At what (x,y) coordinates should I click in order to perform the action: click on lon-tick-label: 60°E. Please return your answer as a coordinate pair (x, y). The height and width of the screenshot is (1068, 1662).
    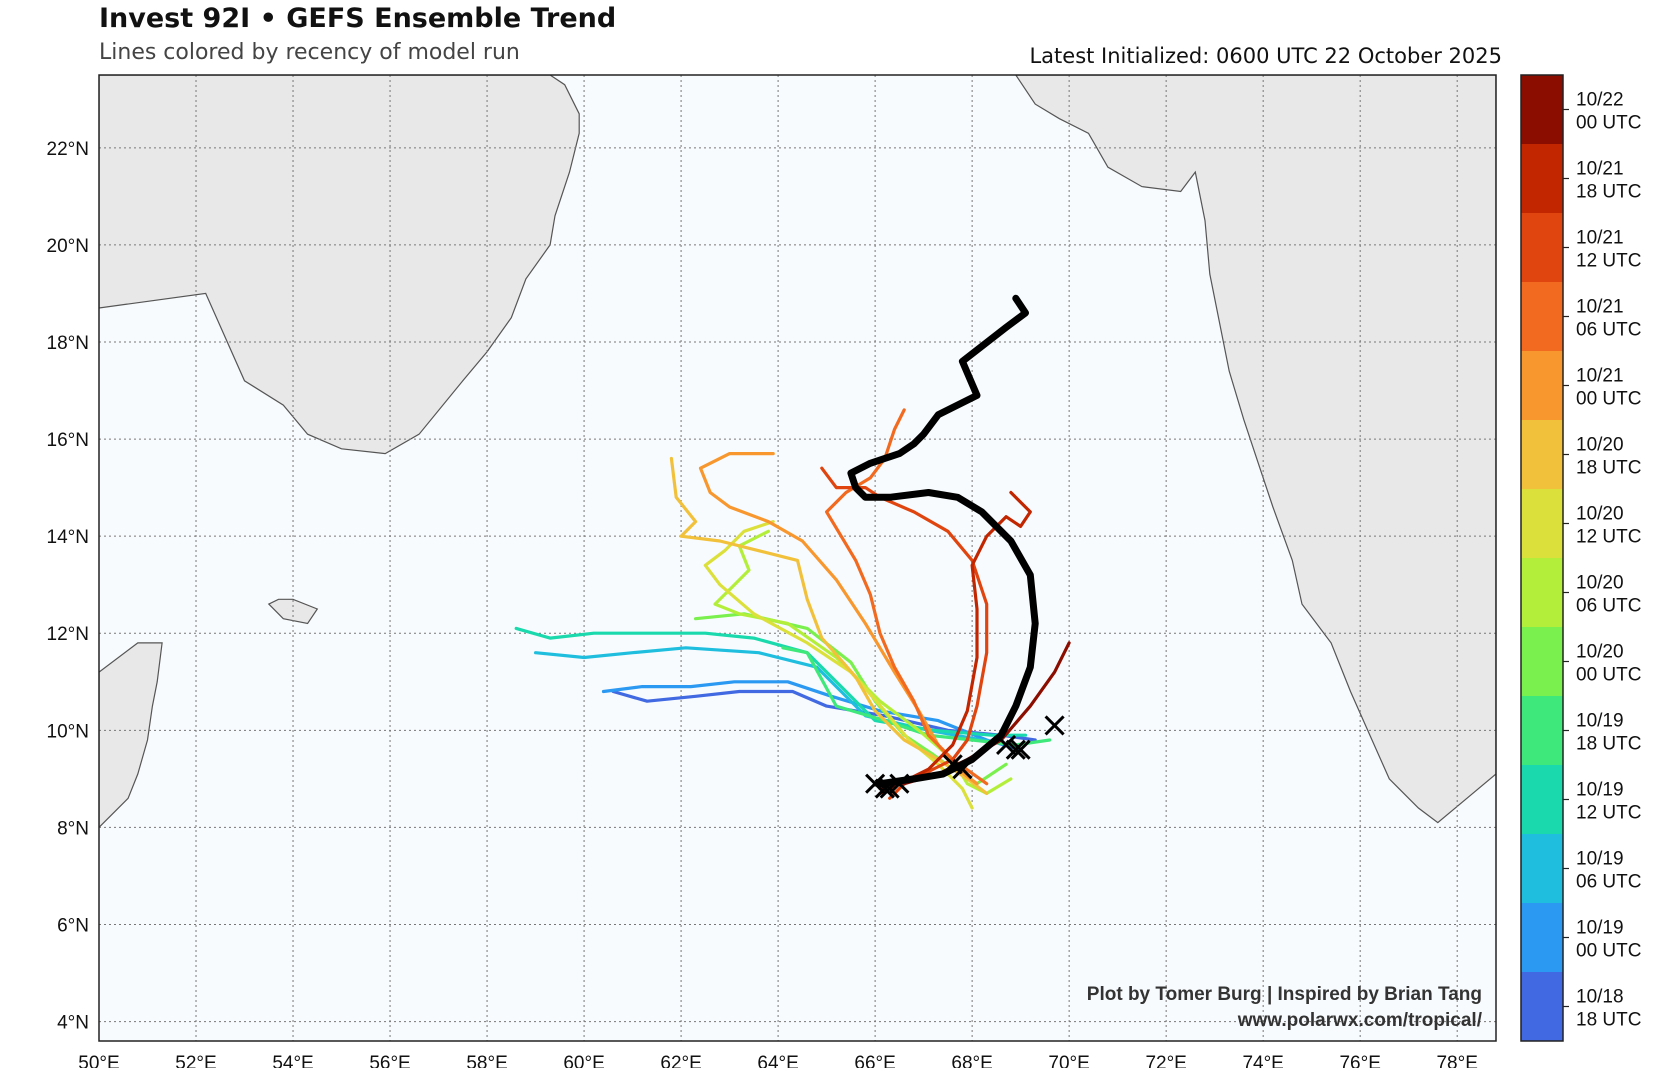
    Looking at the image, I should click on (583, 1060).